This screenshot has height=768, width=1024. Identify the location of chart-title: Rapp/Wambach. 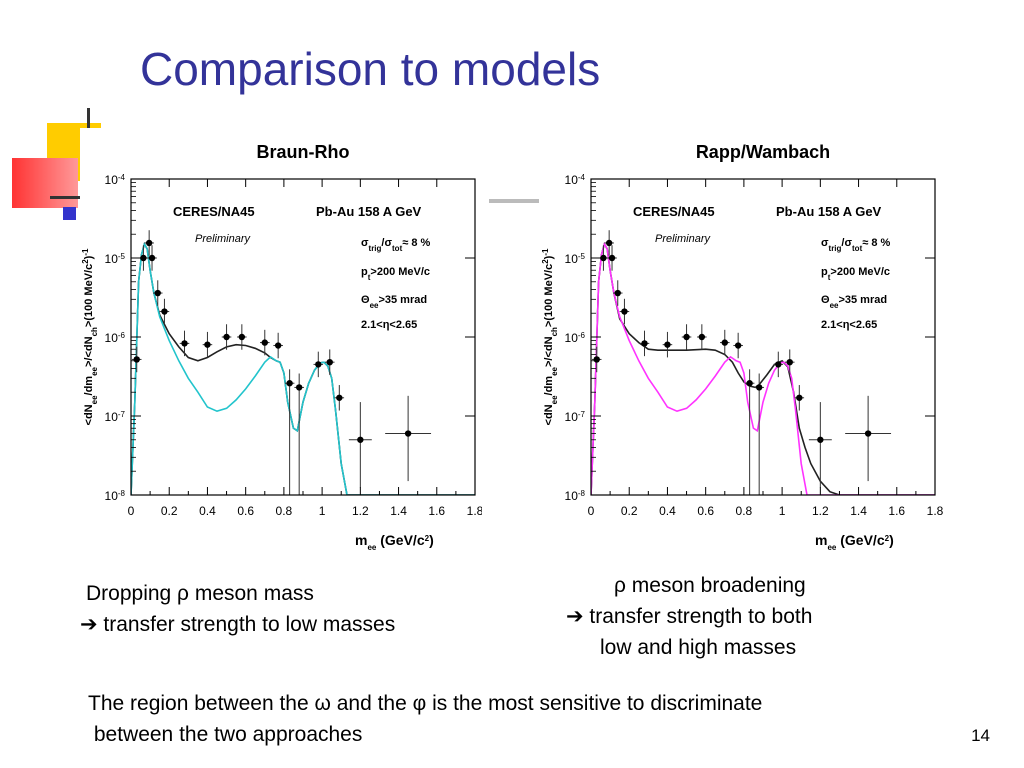
(763, 152).